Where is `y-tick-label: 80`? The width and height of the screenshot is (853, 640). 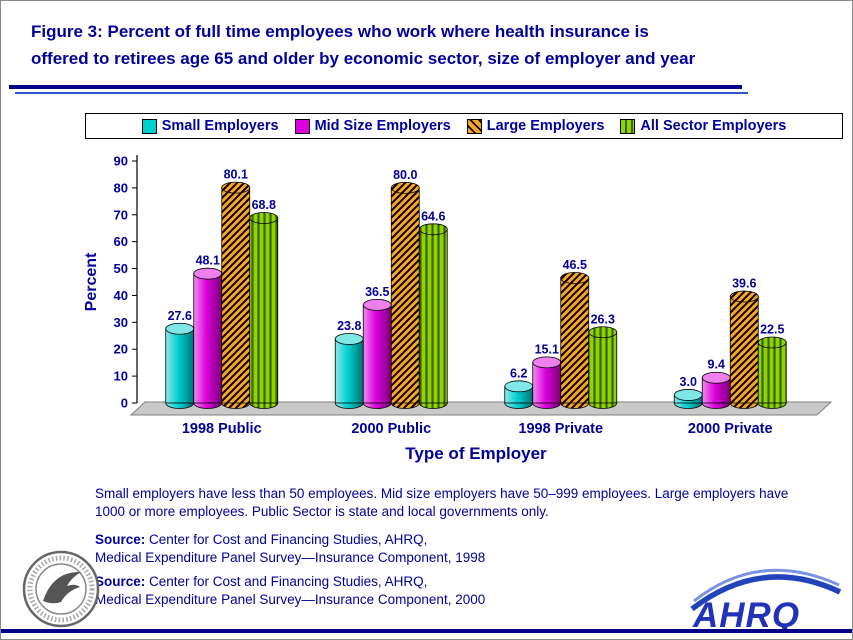 y-tick-label: 80 is located at coordinates (121, 187).